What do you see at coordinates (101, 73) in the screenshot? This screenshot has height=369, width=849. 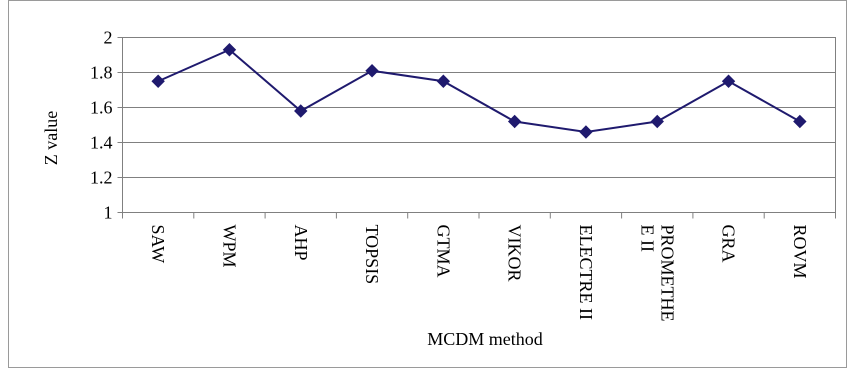 I see `y-tick-label: 1.8` at bounding box center [101, 73].